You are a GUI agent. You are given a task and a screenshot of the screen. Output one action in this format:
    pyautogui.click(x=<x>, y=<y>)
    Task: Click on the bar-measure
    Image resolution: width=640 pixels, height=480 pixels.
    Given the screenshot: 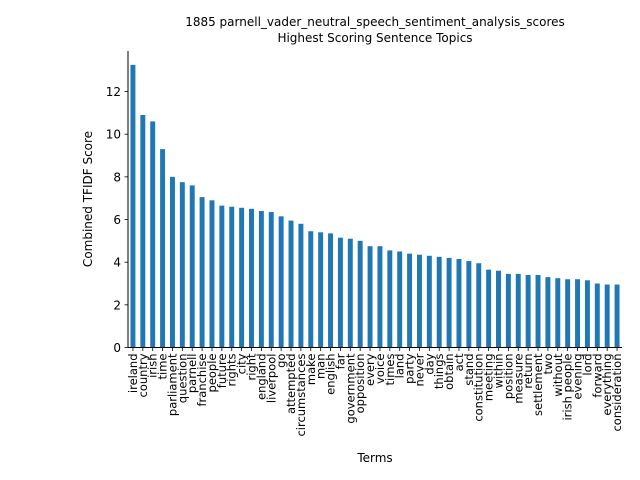 What is the action you would take?
    pyautogui.click(x=518, y=310)
    